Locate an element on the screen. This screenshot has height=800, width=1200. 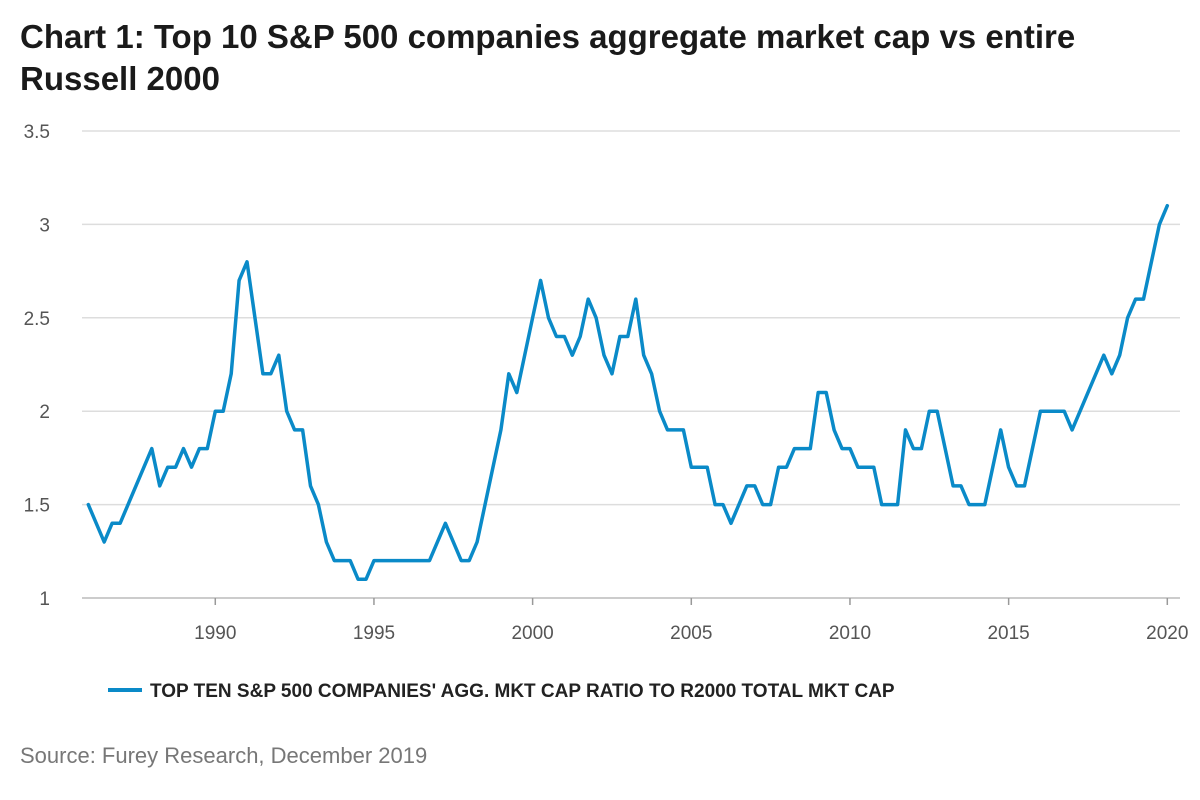
x-axis-tick-labels: 1990 1995 2000 2005 2010 2015 2020 is located at coordinates (691, 633).